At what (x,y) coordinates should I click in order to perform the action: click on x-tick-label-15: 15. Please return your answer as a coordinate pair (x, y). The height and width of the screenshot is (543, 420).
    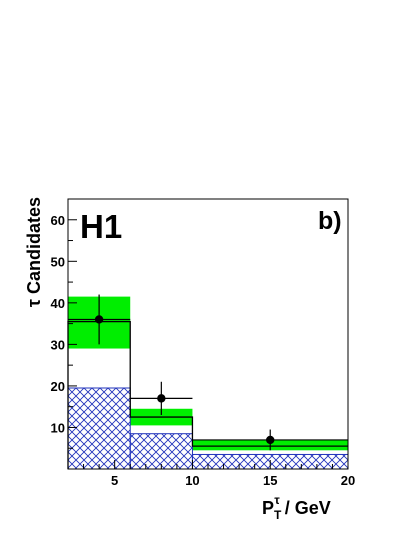
    Looking at the image, I should click on (270, 480).